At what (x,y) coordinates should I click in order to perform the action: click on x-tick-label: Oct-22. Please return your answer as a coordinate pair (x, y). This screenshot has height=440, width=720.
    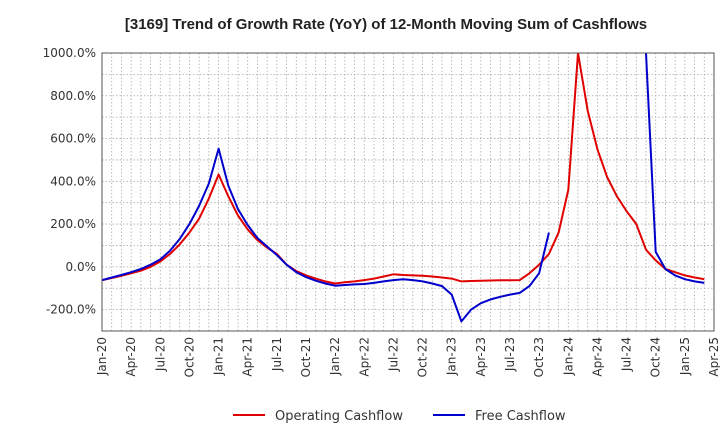
    Looking at the image, I should click on (423, 357).